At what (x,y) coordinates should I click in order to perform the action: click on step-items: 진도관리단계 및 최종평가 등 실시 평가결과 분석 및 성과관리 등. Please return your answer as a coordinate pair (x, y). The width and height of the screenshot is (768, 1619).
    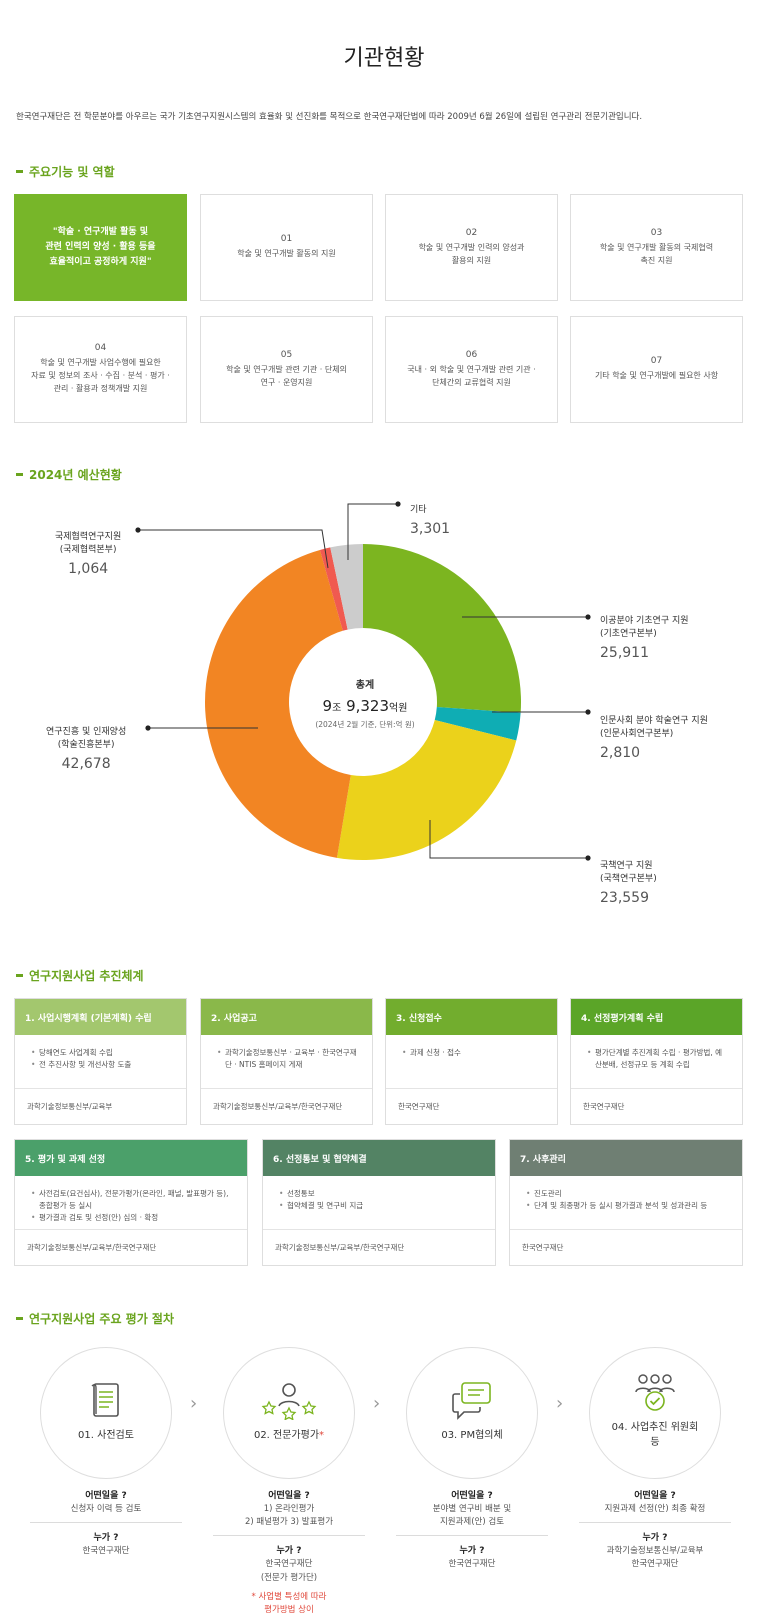
    Looking at the image, I should click on (626, 1211).